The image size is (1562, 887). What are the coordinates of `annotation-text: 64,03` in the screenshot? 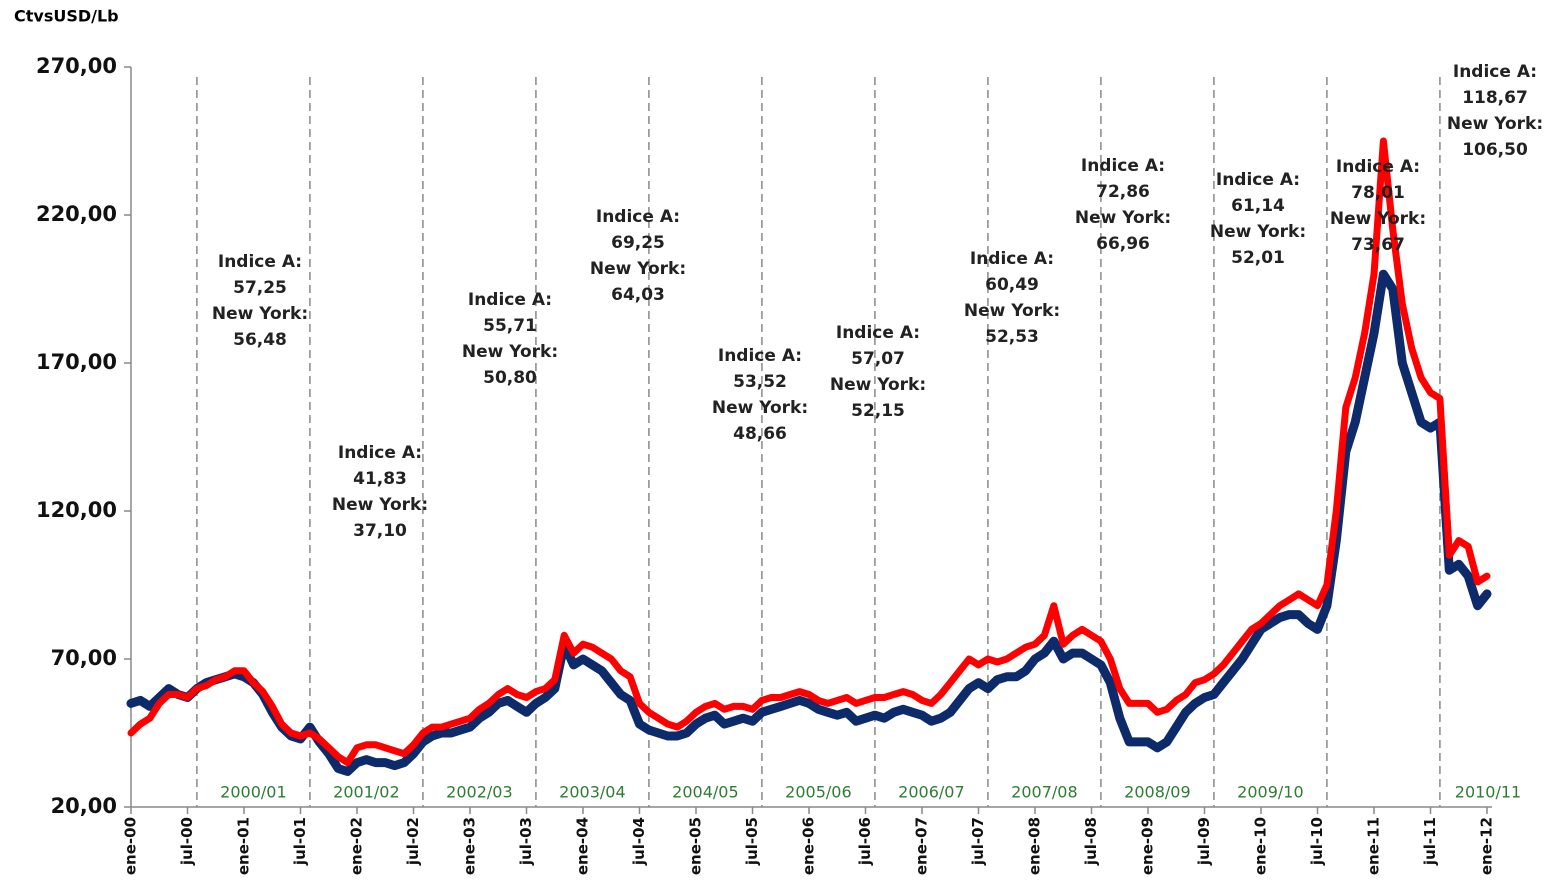 It's located at (638, 295).